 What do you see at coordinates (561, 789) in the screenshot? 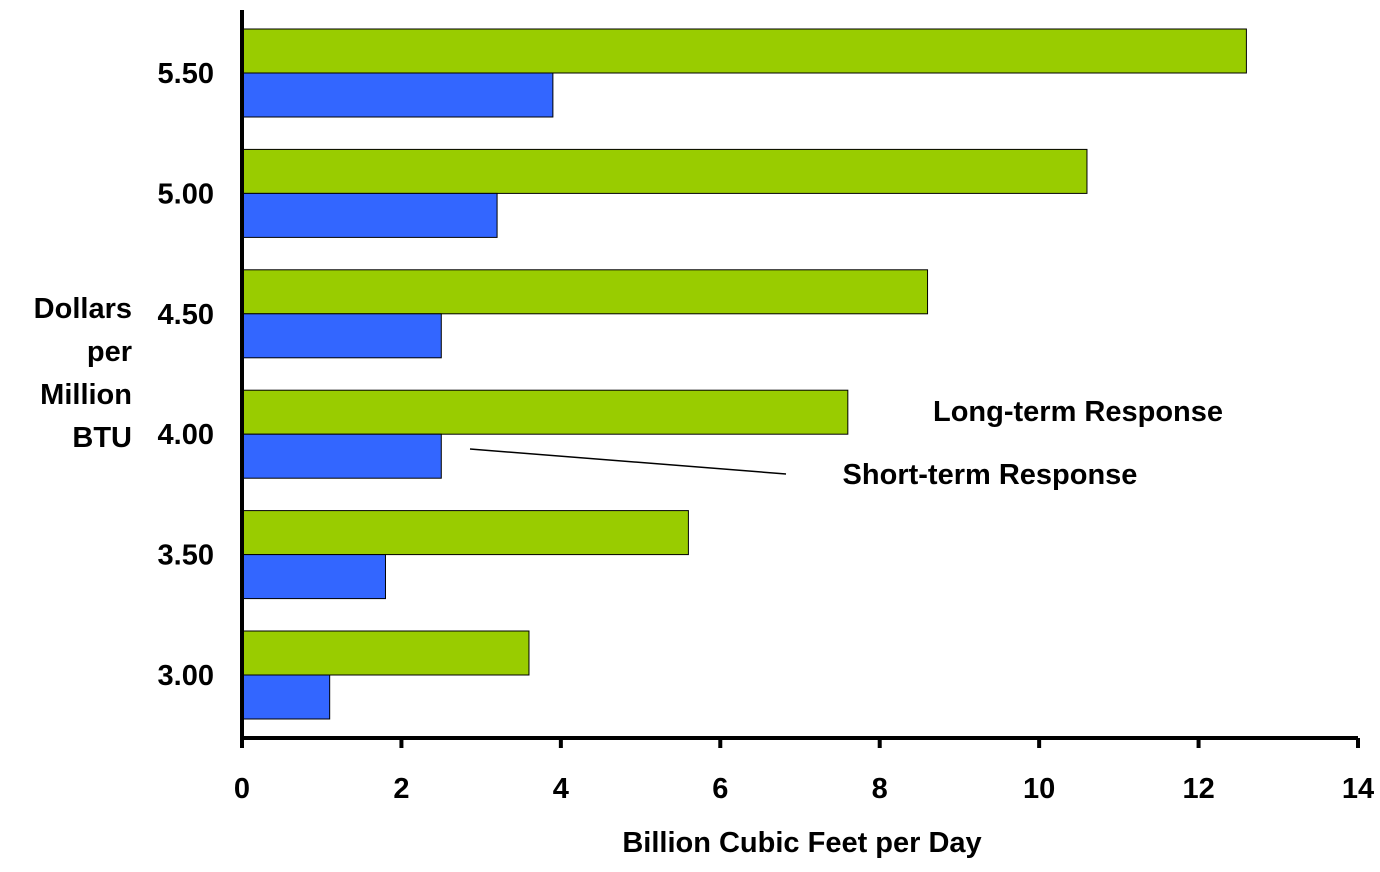
I see `x-tick-label: 4` at bounding box center [561, 789].